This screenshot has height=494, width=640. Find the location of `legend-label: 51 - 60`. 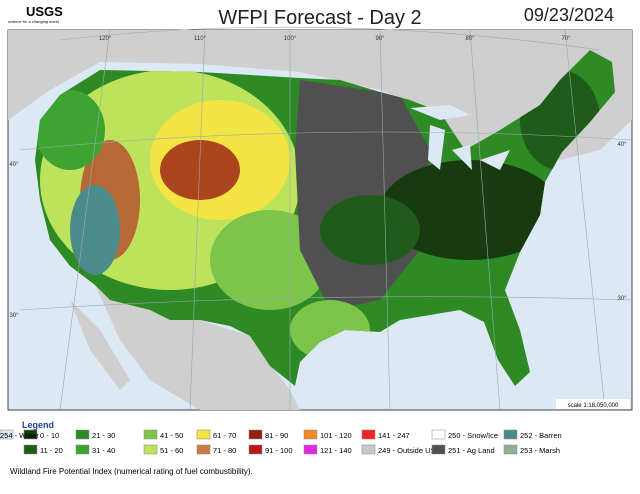

legend-label: 51 - 60 is located at coordinates (171, 450).